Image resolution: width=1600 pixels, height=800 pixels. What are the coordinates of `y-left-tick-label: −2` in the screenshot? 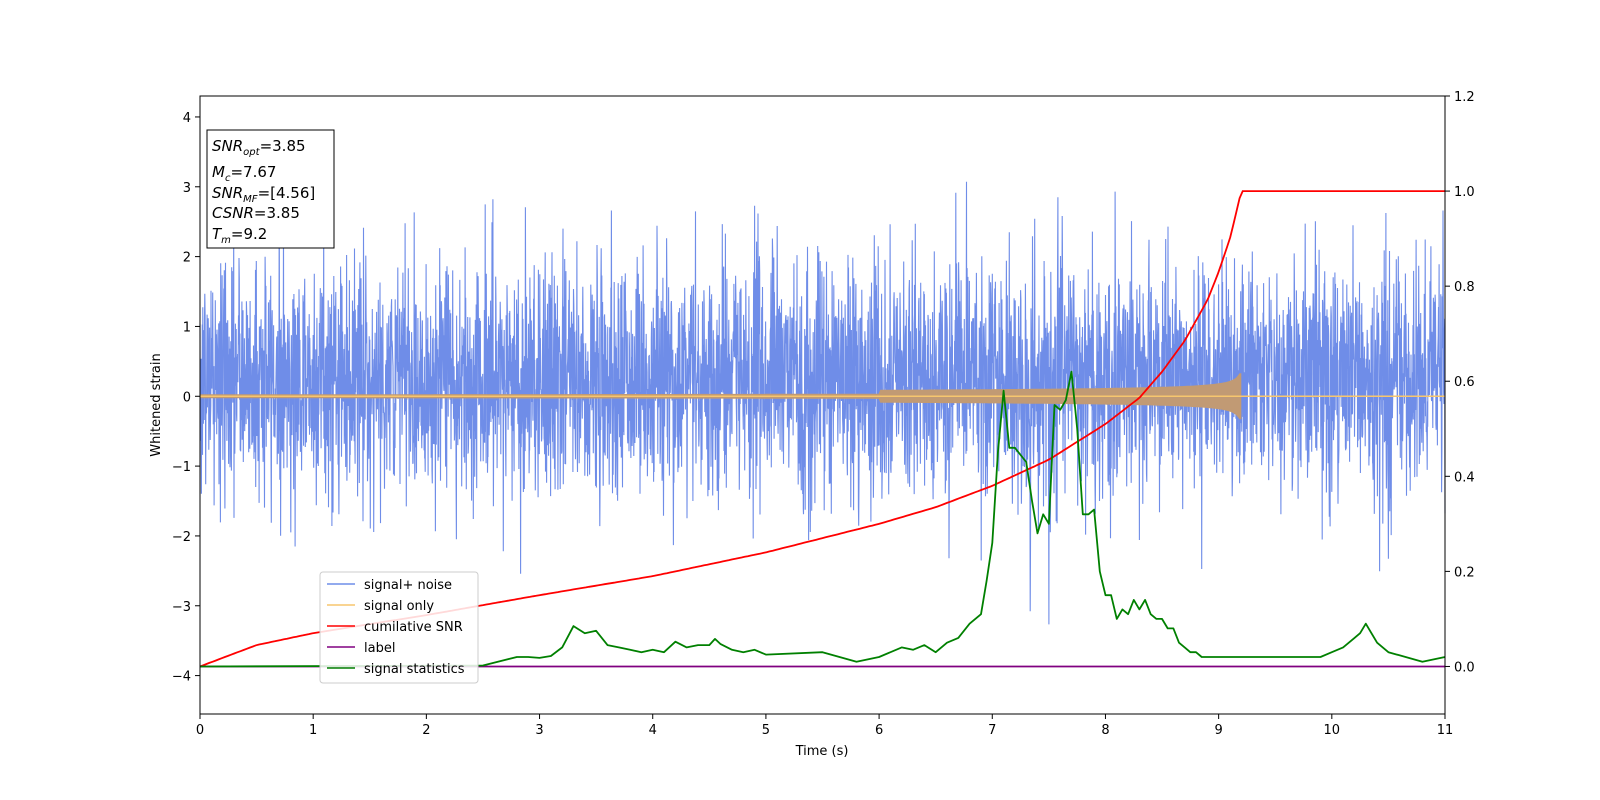 It's located at (181, 537).